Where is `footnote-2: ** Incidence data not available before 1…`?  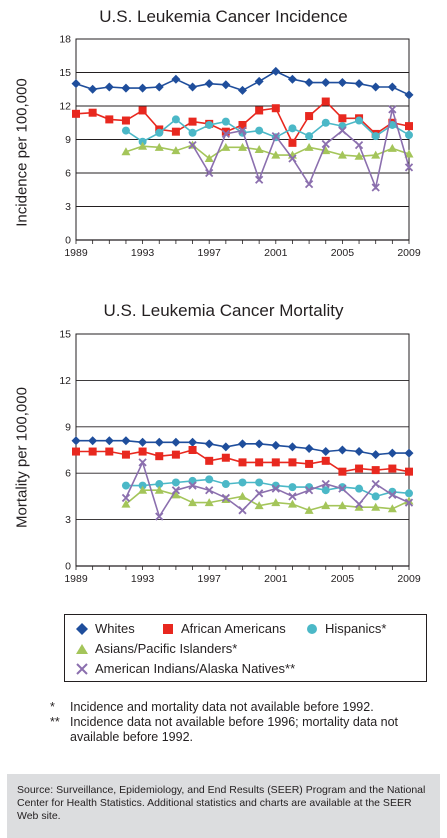
footnote-2: ** Incidence data not available before 1… is located at coordinates (245, 730).